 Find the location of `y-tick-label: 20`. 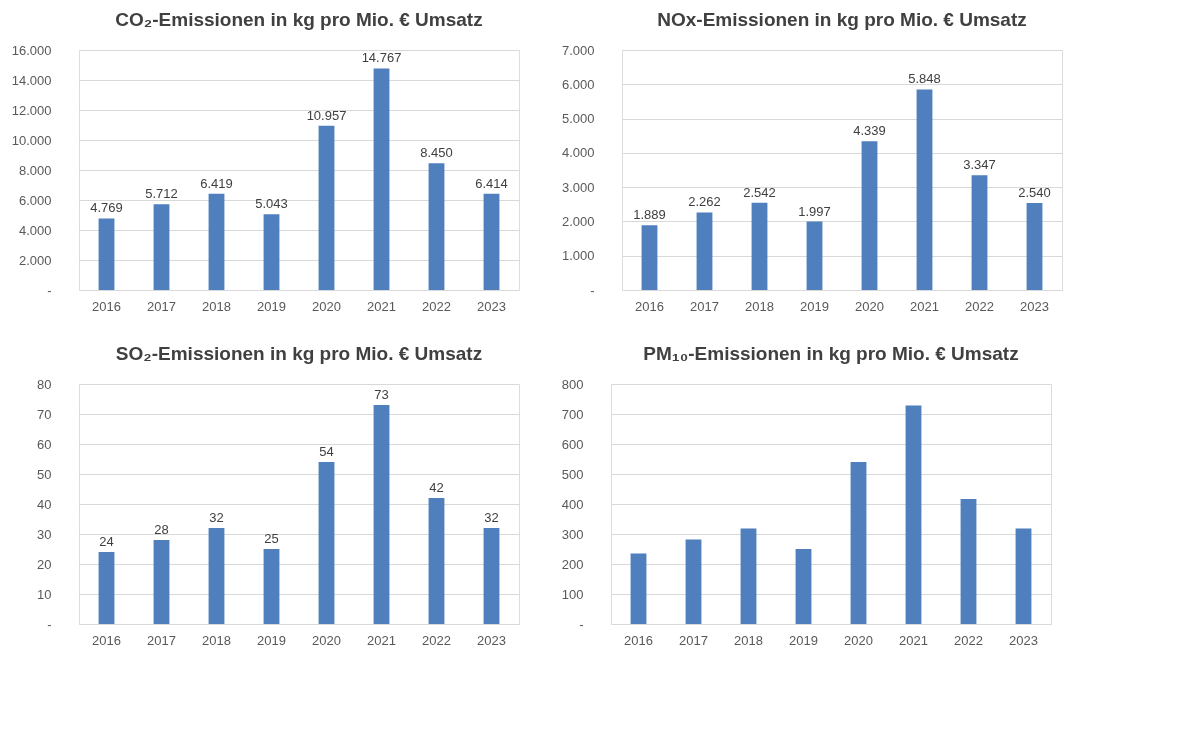

y-tick-label: 20 is located at coordinates (44, 564).